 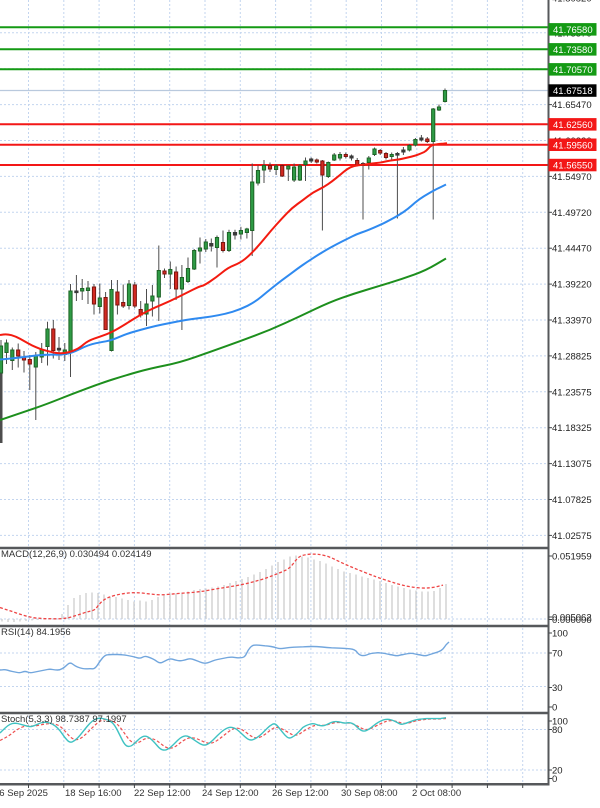 What do you see at coordinates (76, 554) in the screenshot?
I see `svg-text:MACD(12,26,9) 0.030494 0.02414: MACD(12,26,9) 0.030494 0.024149` at bounding box center [76, 554].